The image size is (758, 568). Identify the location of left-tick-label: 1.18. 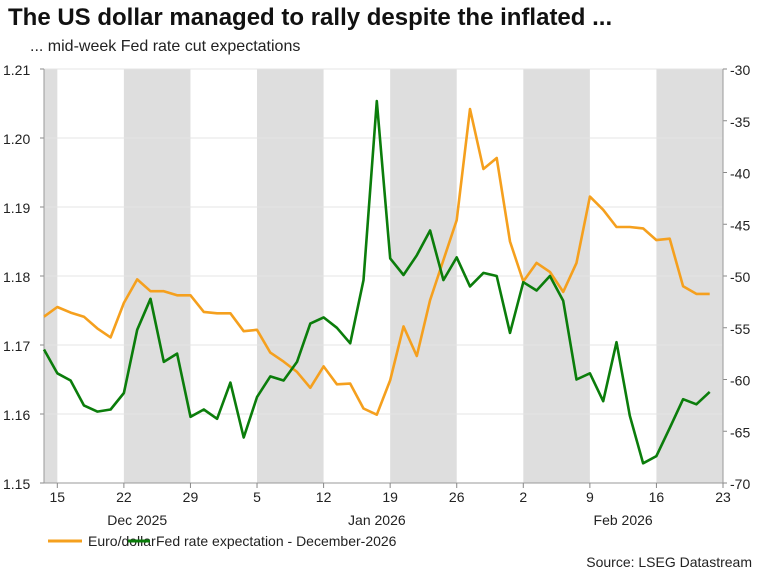
(16, 277).